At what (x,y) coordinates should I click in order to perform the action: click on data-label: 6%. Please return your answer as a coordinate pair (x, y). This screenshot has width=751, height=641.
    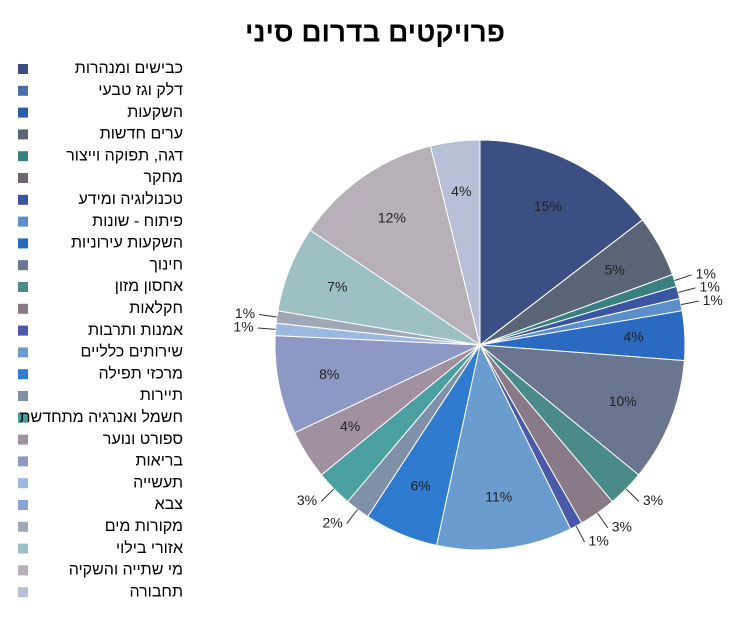
    Looking at the image, I should click on (421, 486).